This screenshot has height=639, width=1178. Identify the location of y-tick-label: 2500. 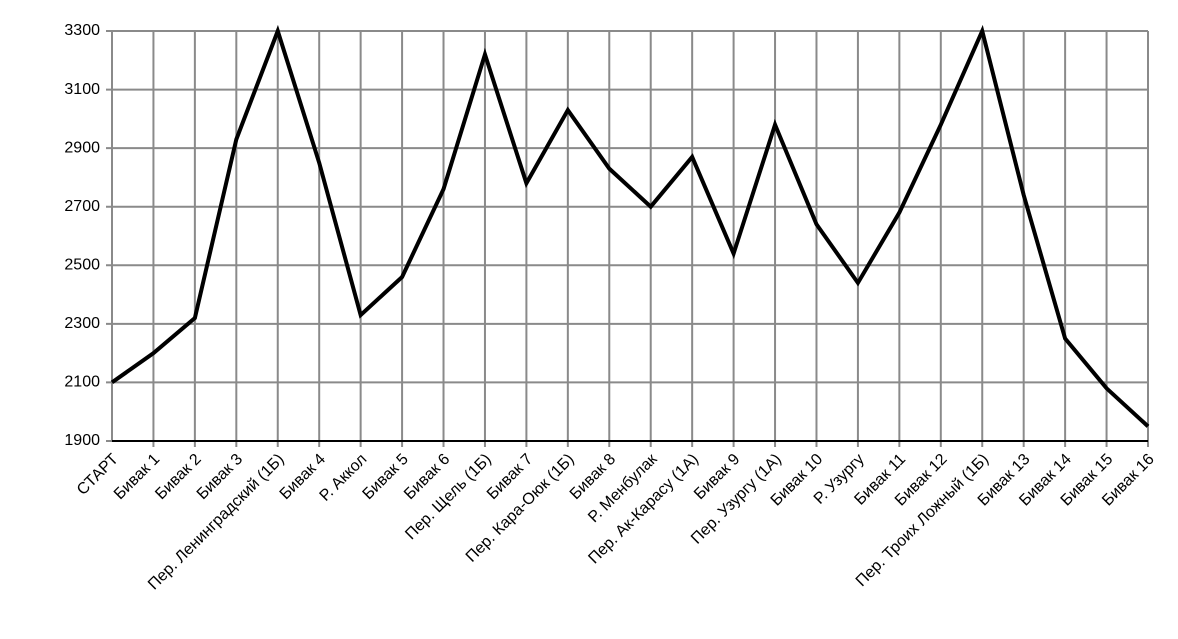
(82, 265).